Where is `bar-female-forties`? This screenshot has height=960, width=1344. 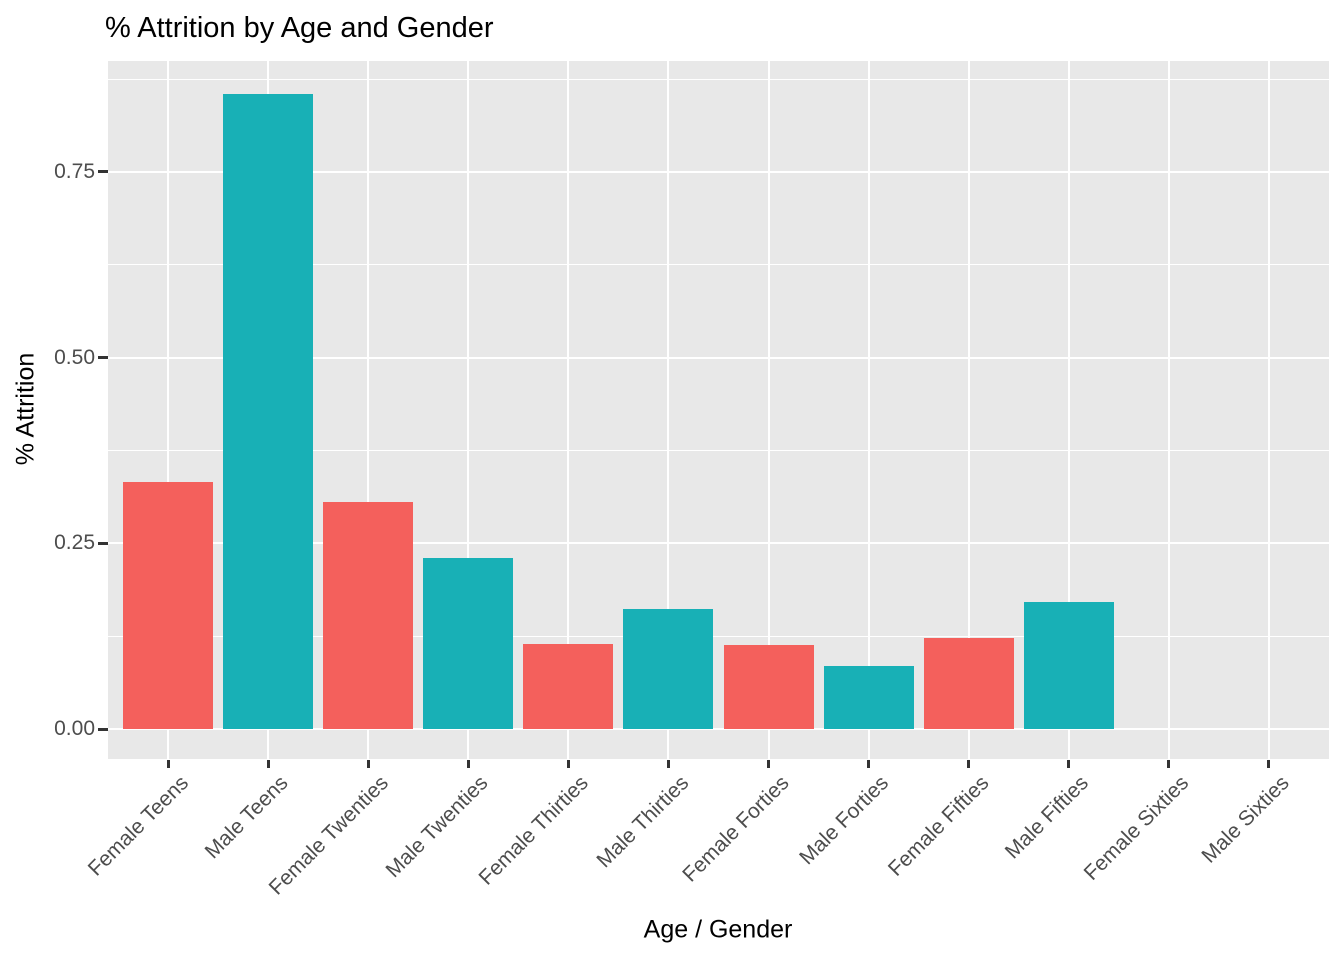
bar-female-forties is located at coordinates (768, 687).